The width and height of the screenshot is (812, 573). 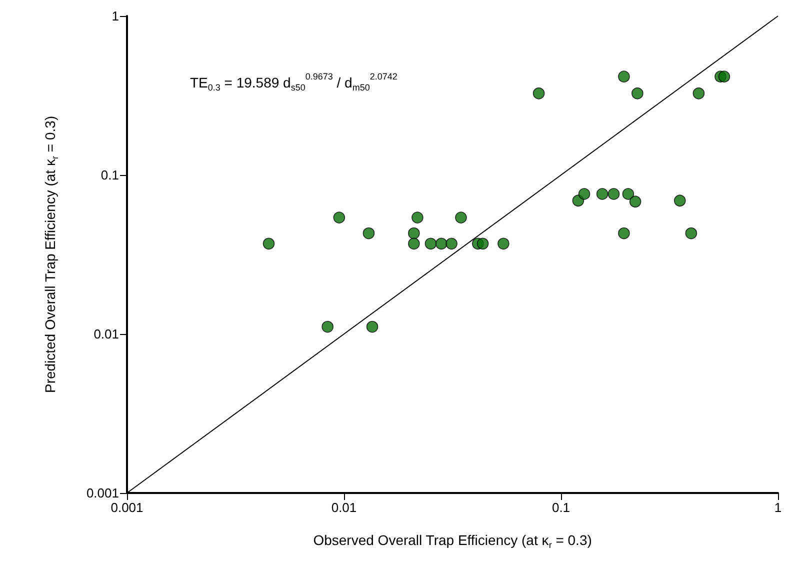 What do you see at coordinates (106, 334) in the screenshot?
I see `y-tick-label: 0.01` at bounding box center [106, 334].